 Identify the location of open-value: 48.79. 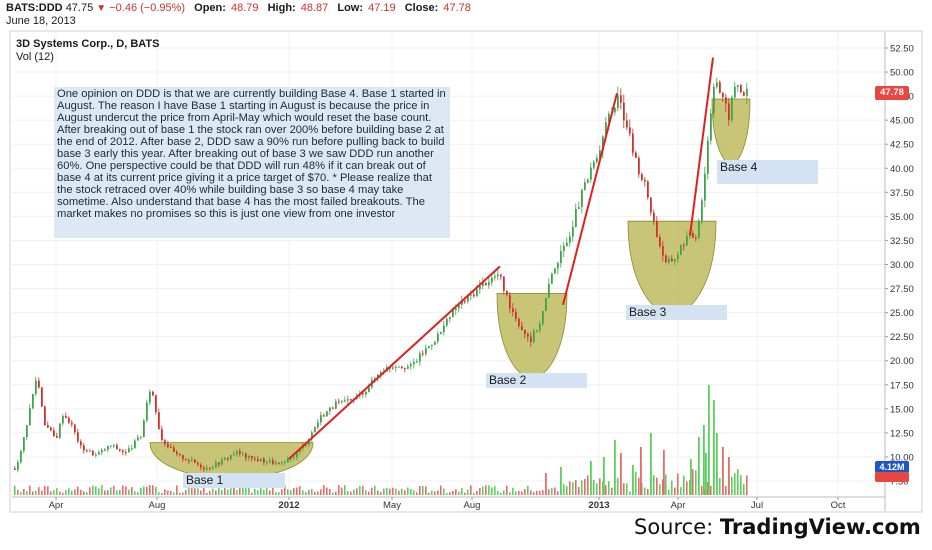
(245, 8).